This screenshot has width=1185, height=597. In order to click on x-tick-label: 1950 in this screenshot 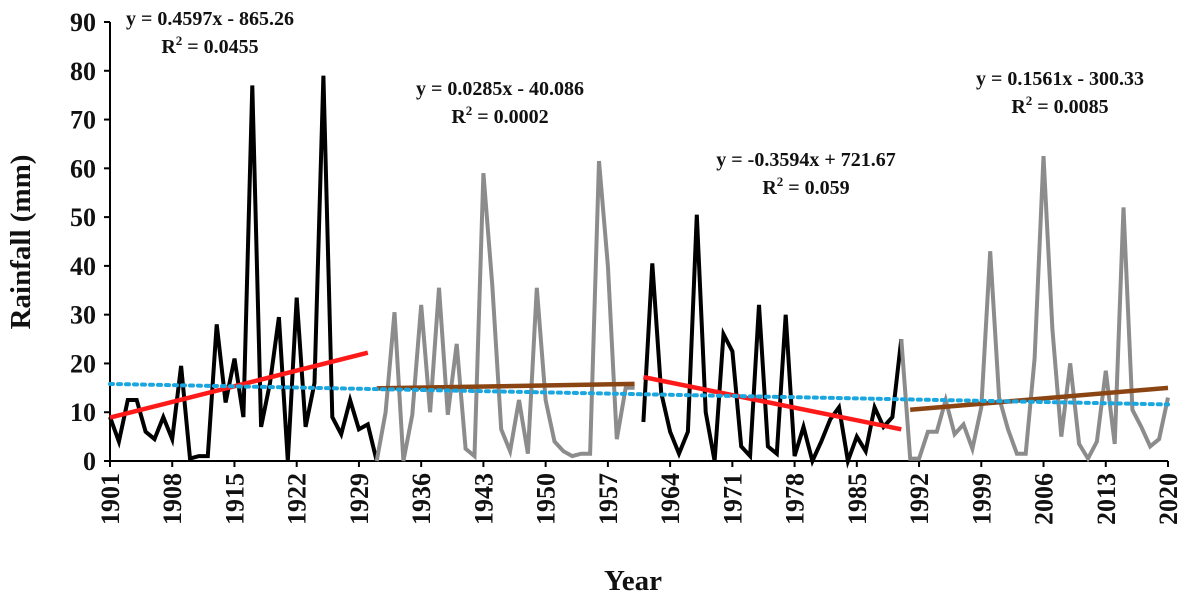, I will do `click(546, 499)`.